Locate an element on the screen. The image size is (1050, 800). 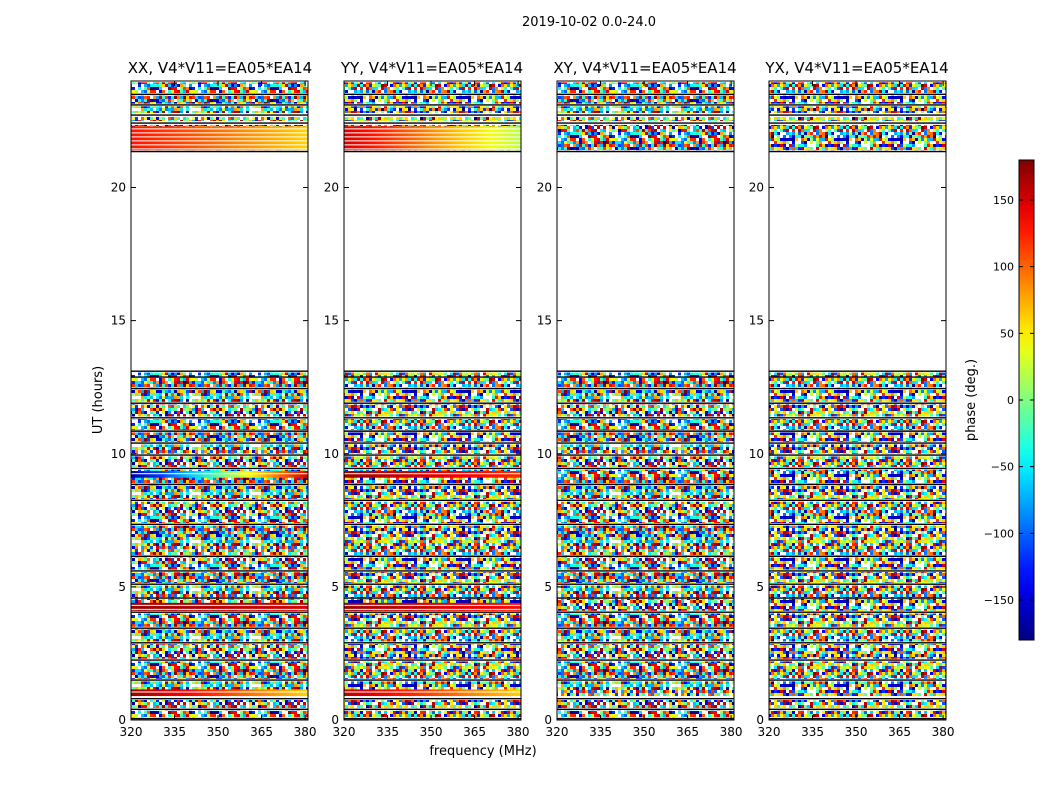
y-tick-label: 0 is located at coordinates (335, 720).